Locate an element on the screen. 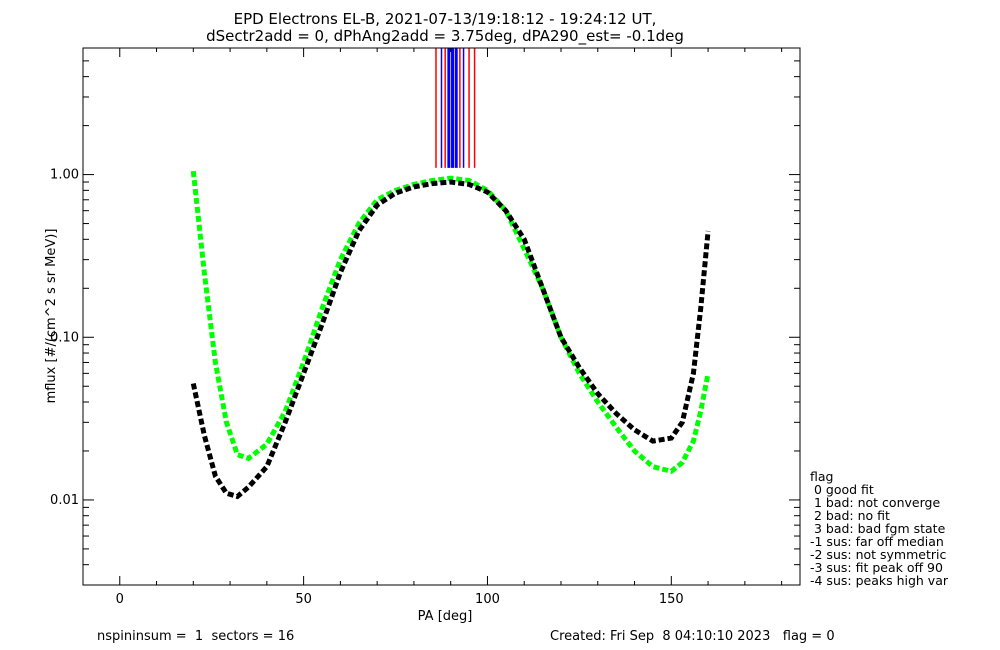 The width and height of the screenshot is (1000, 650). legend-entry: 3 bad: bad fgm state is located at coordinates (878, 528).